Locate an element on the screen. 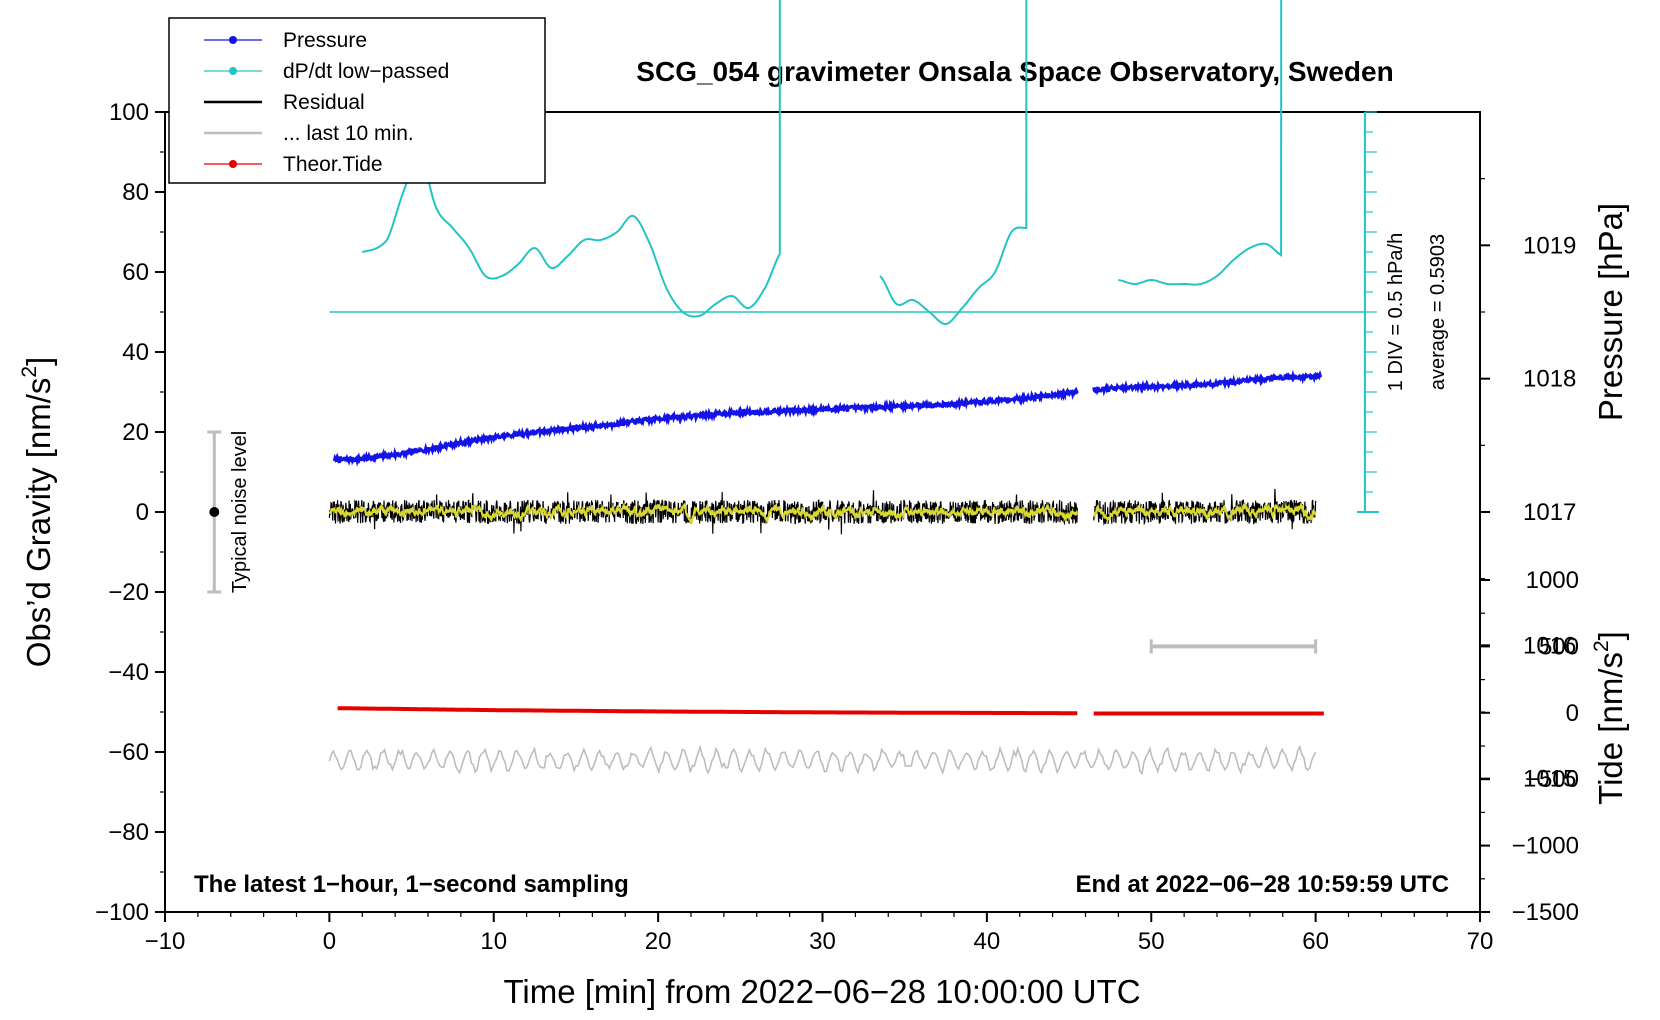 This screenshot has width=1660, height=1020. pressure-axis-ticks: 1015 1016 1017 1018 1019 is located at coordinates (1528, 512).